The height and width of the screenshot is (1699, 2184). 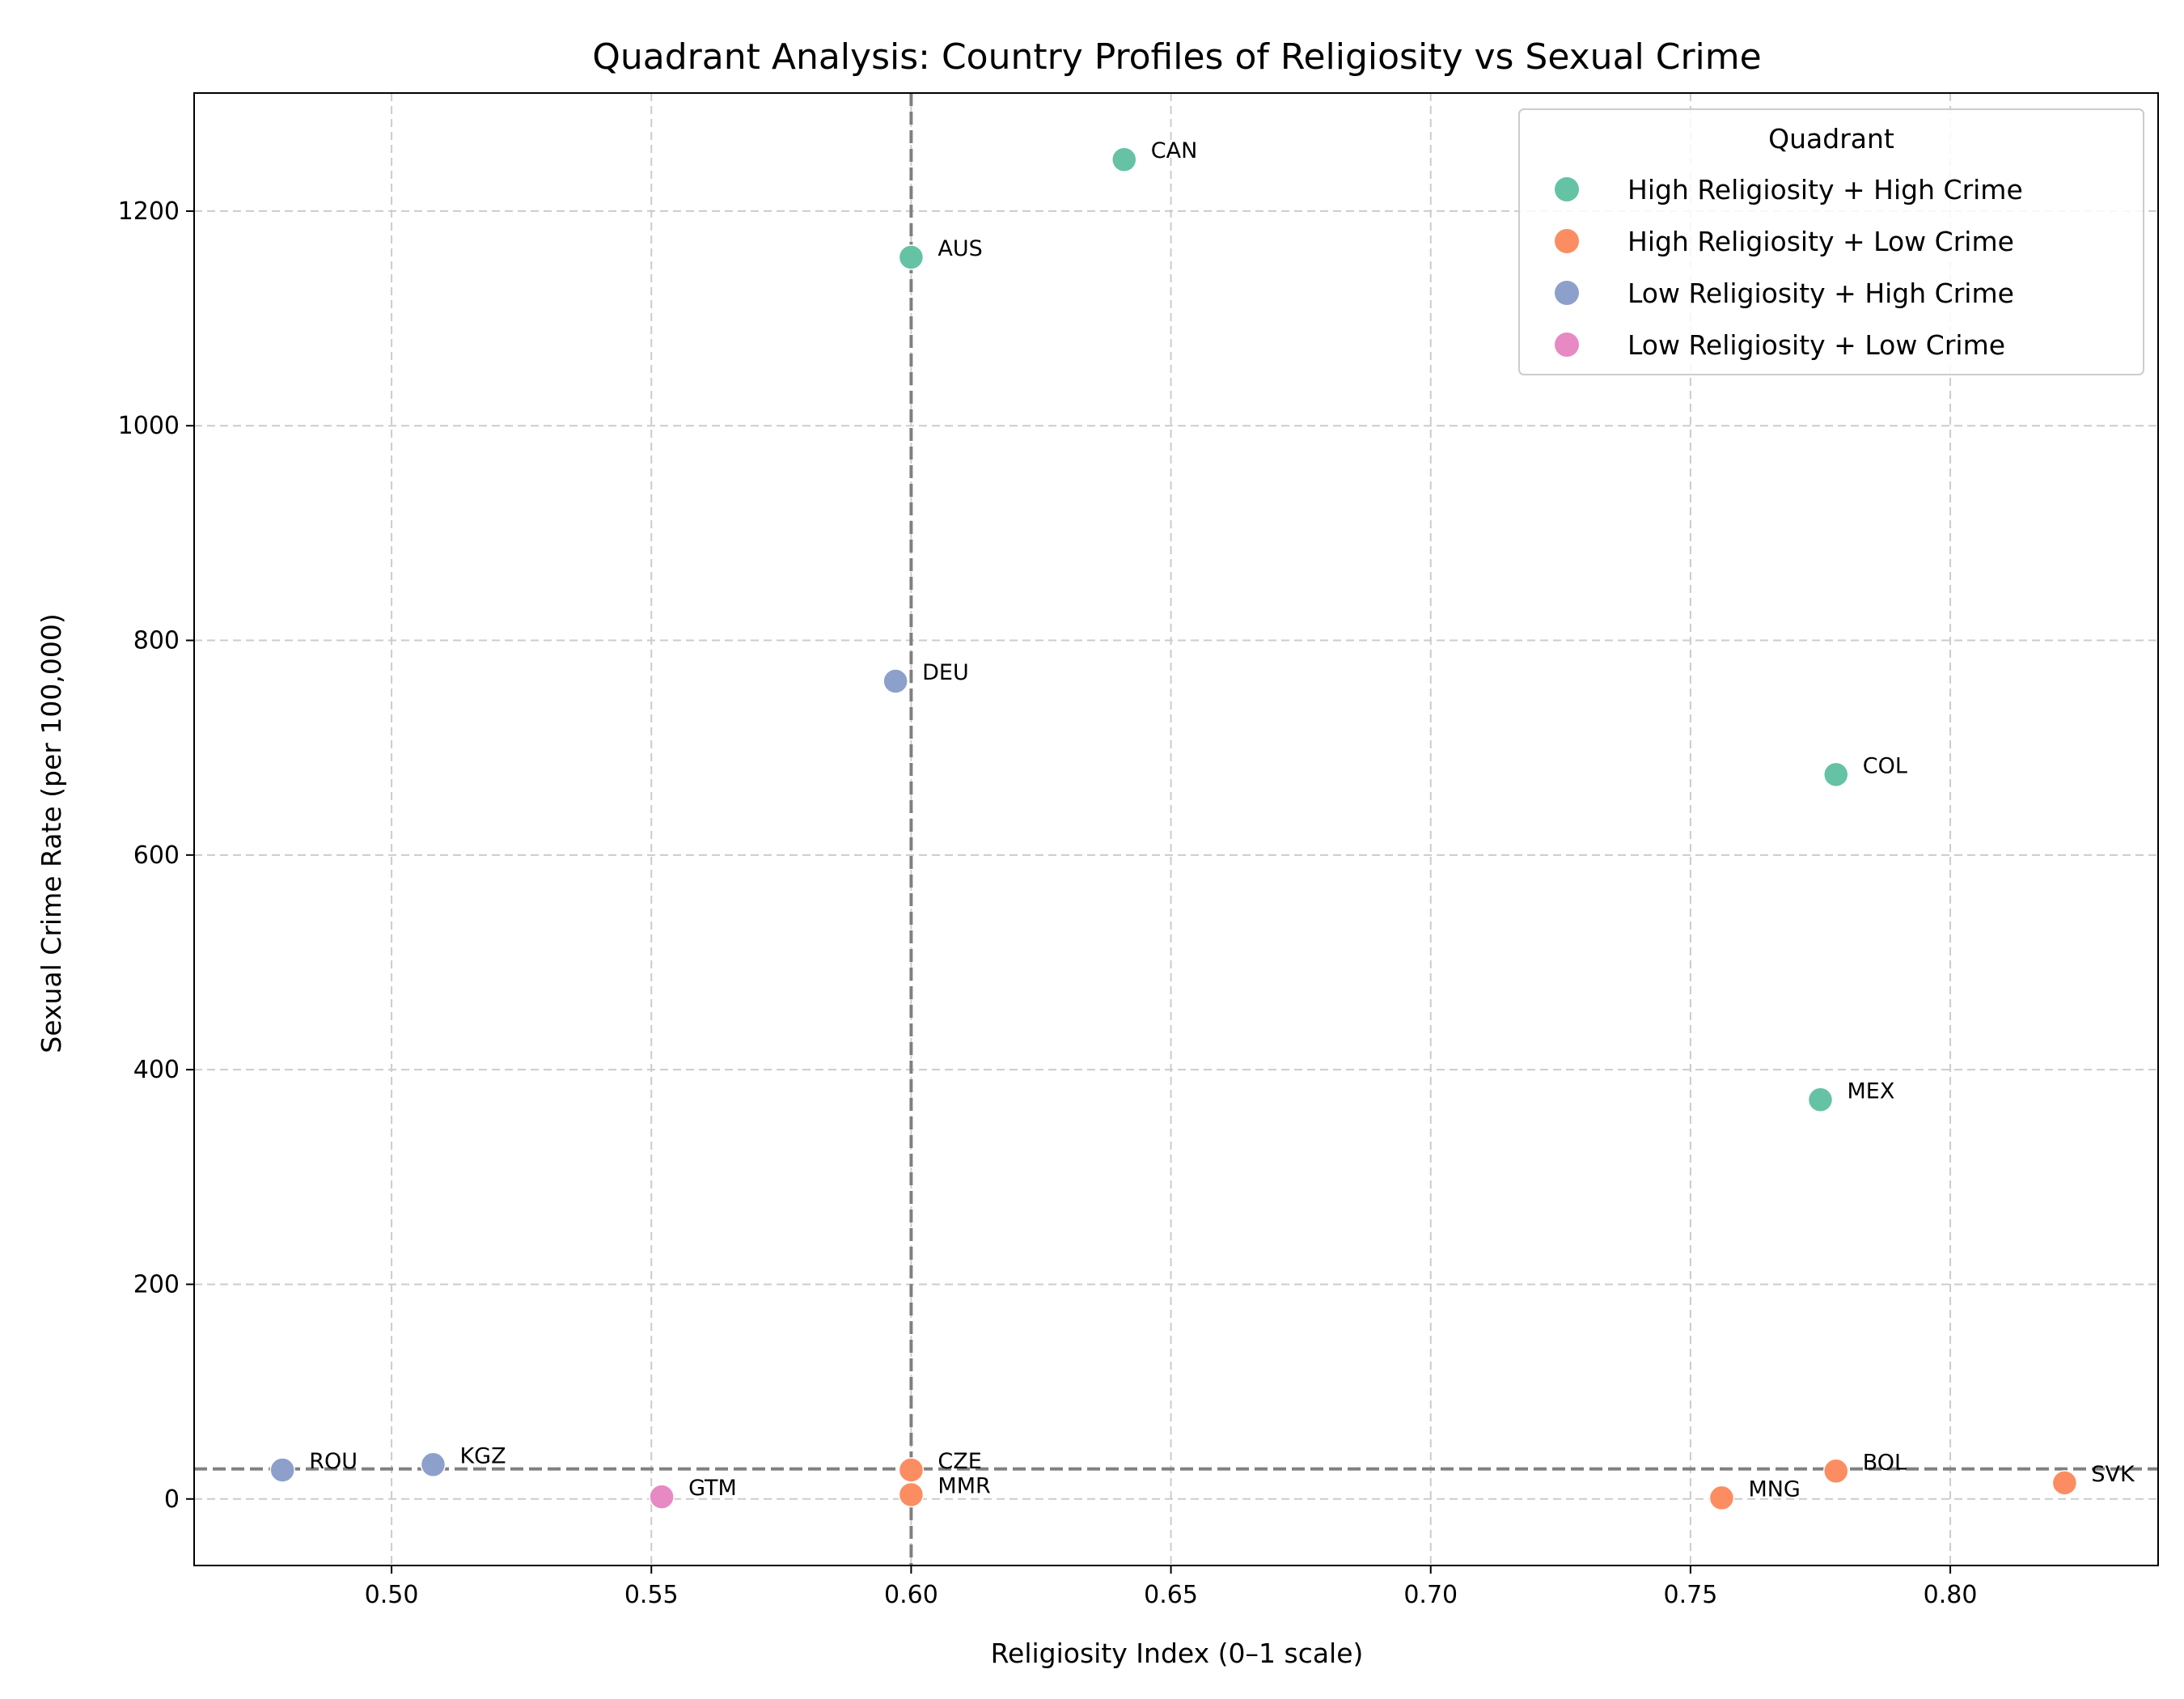 I want to click on y-tick-label: 0, so click(x=172, y=1499).